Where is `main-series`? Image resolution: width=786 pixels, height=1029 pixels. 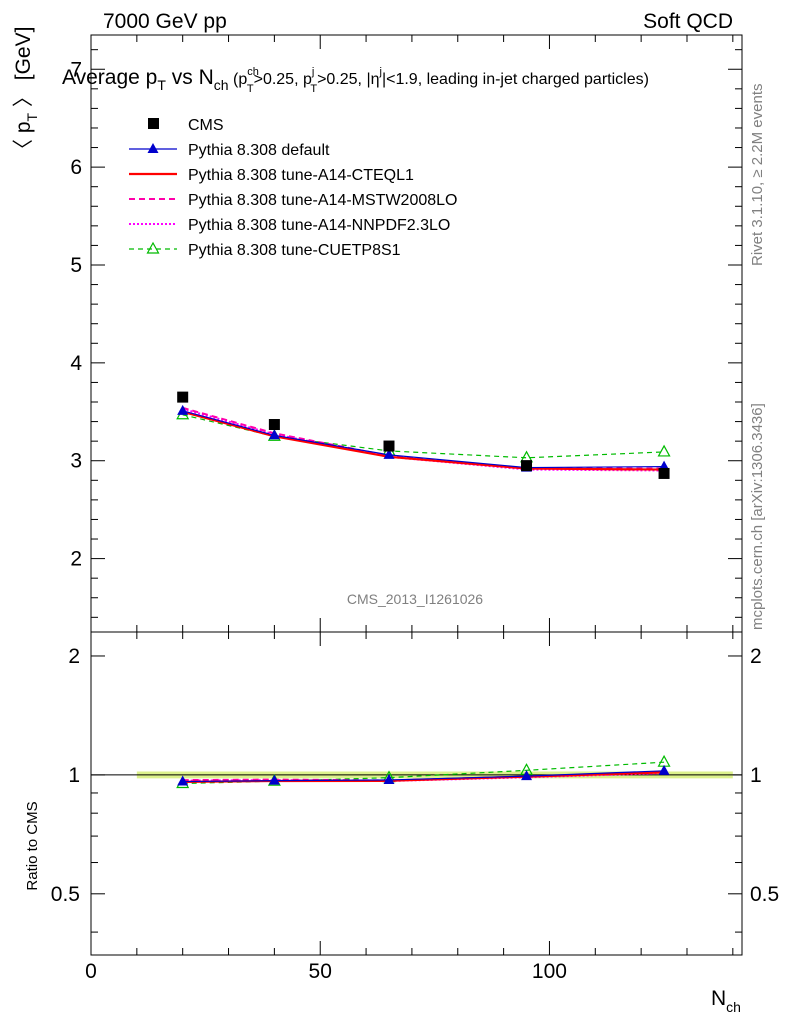 main-series is located at coordinates (423, 435).